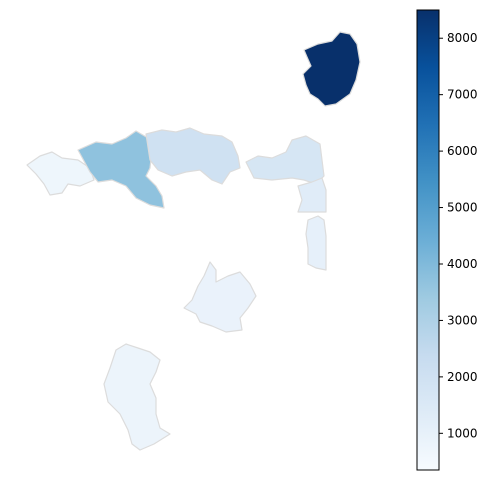 This screenshot has width=493, height=482. Describe the element at coordinates (462, 151) in the screenshot. I see `colorbar-tick-label: 6000` at that location.